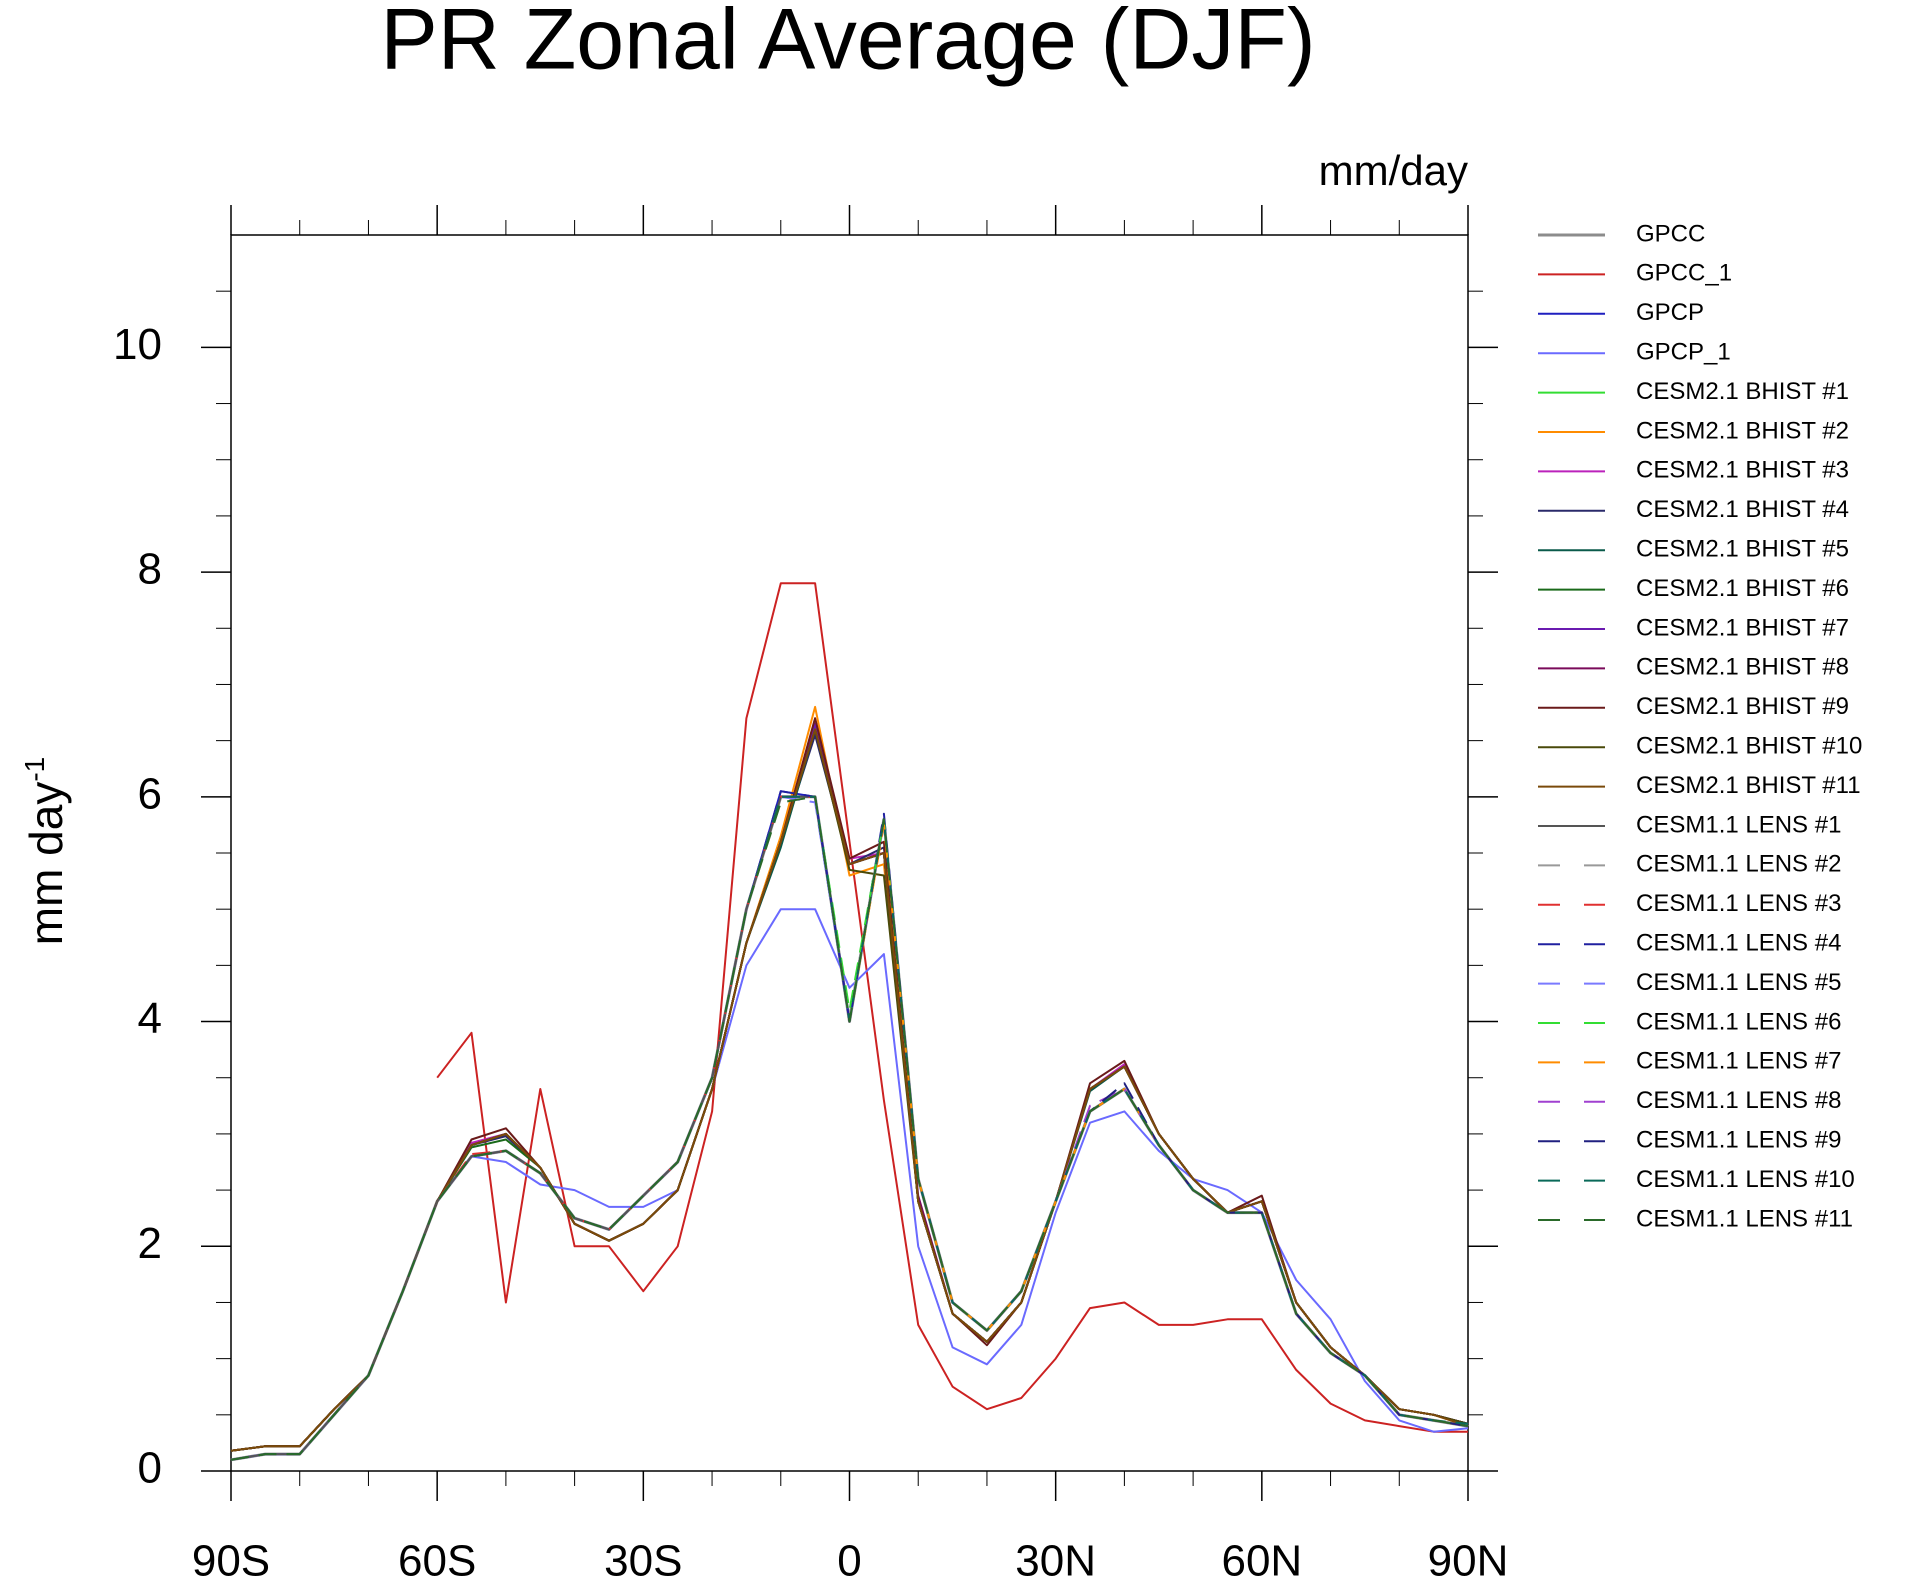  What do you see at coordinates (1738, 824) in the screenshot?
I see `legend-label: CESM1.1 LENS #1` at bounding box center [1738, 824].